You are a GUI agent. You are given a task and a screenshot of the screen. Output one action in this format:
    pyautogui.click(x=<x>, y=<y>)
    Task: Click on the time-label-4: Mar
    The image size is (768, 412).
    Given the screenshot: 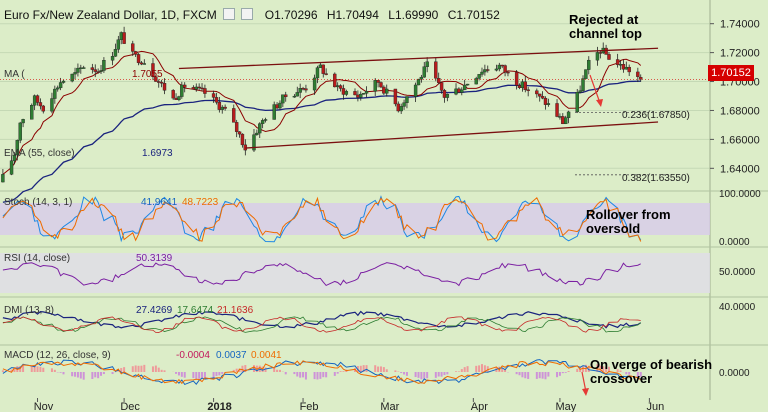 What is the action you would take?
    pyautogui.click(x=389, y=406)
    